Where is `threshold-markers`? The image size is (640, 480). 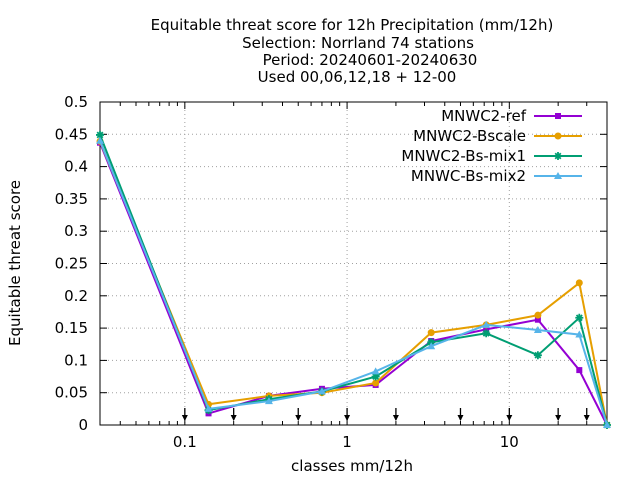 threshold-markers is located at coordinates (385, 414).